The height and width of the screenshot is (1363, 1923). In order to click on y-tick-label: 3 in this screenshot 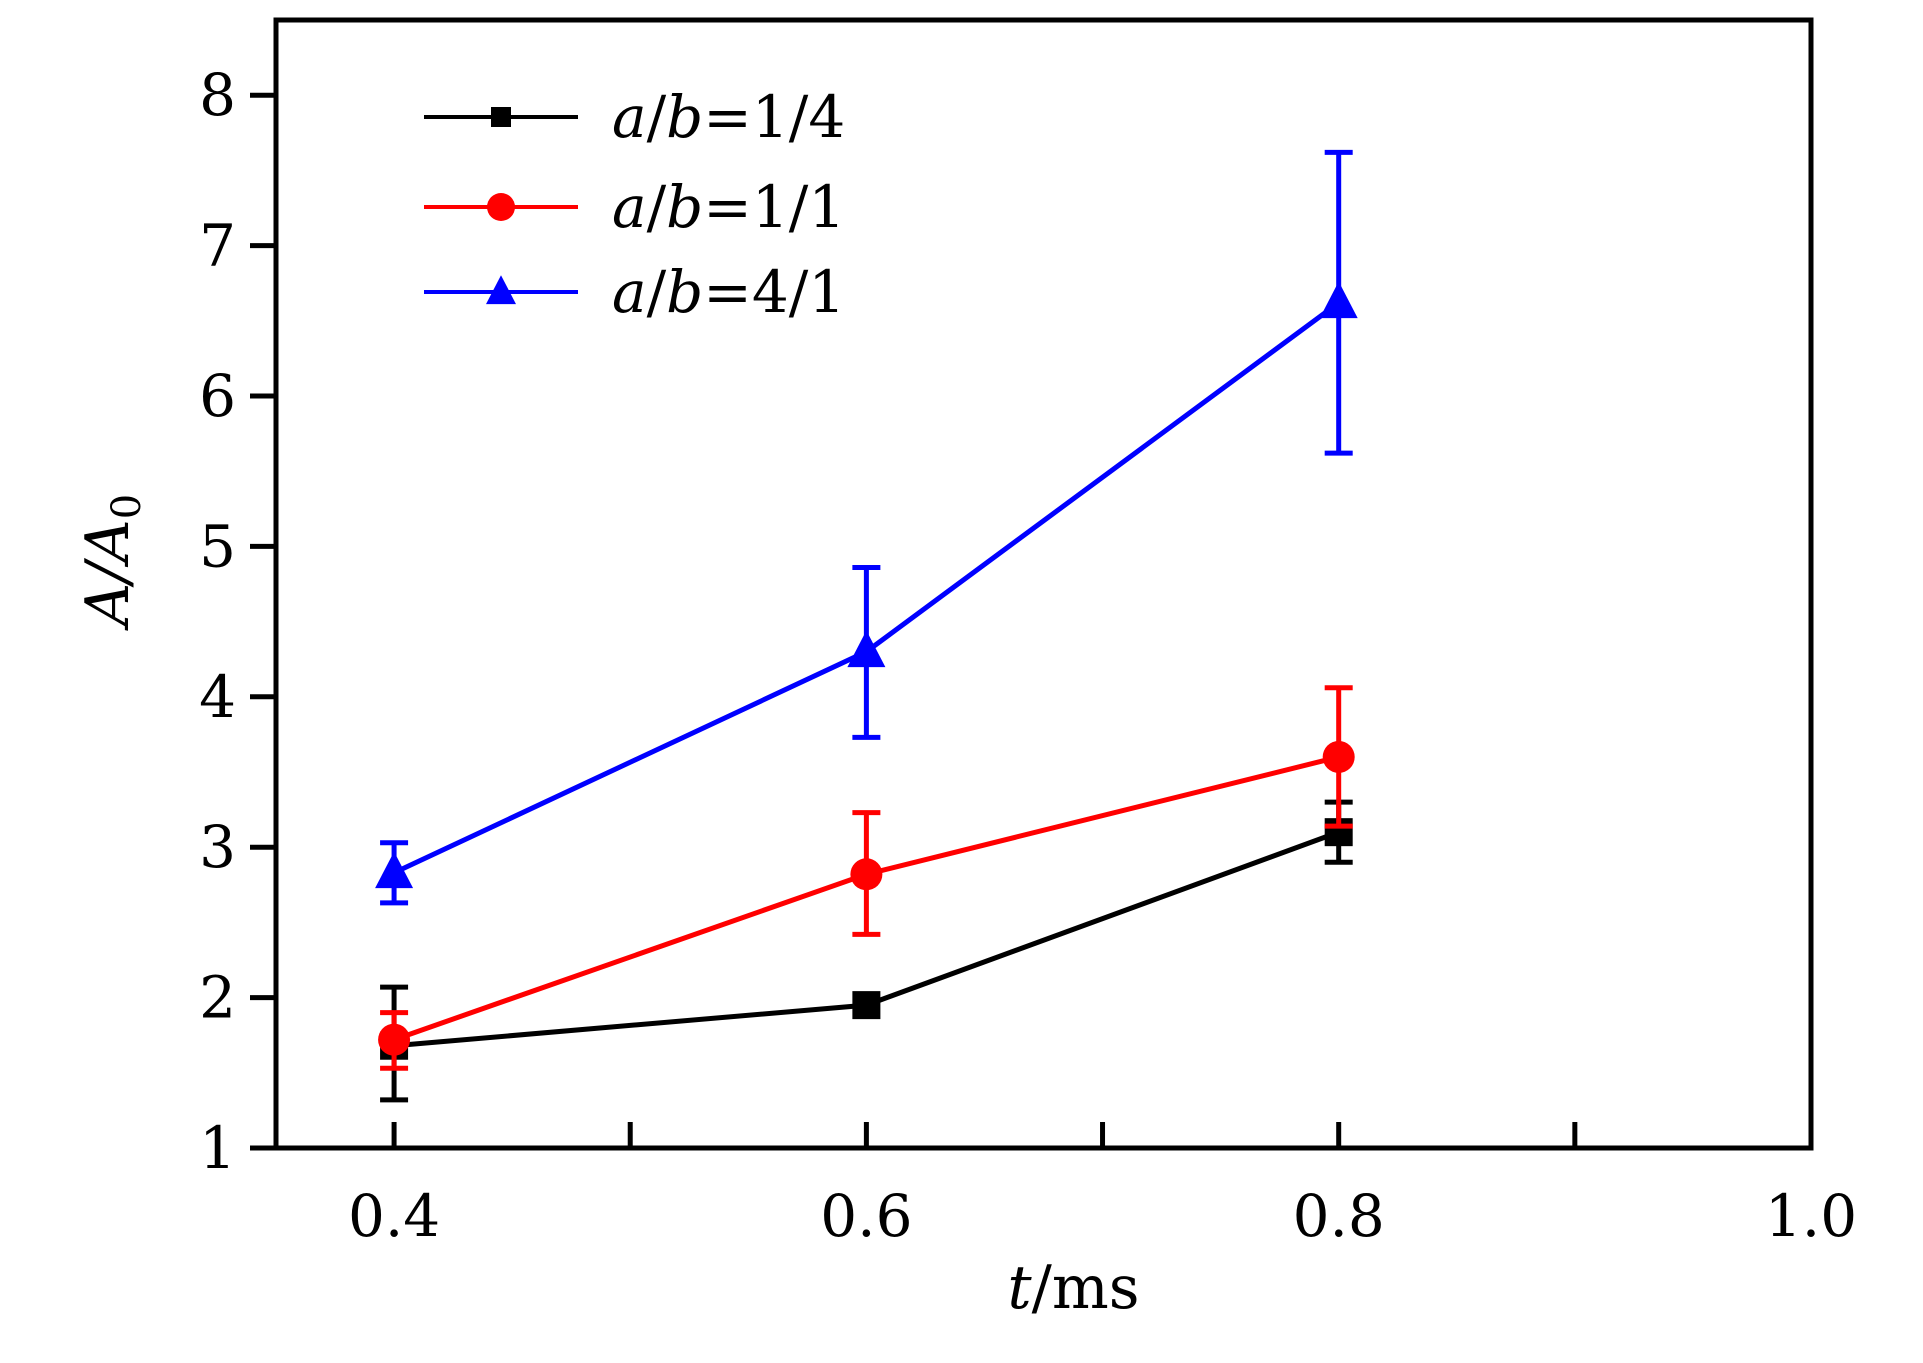, I will do `click(217, 847)`.